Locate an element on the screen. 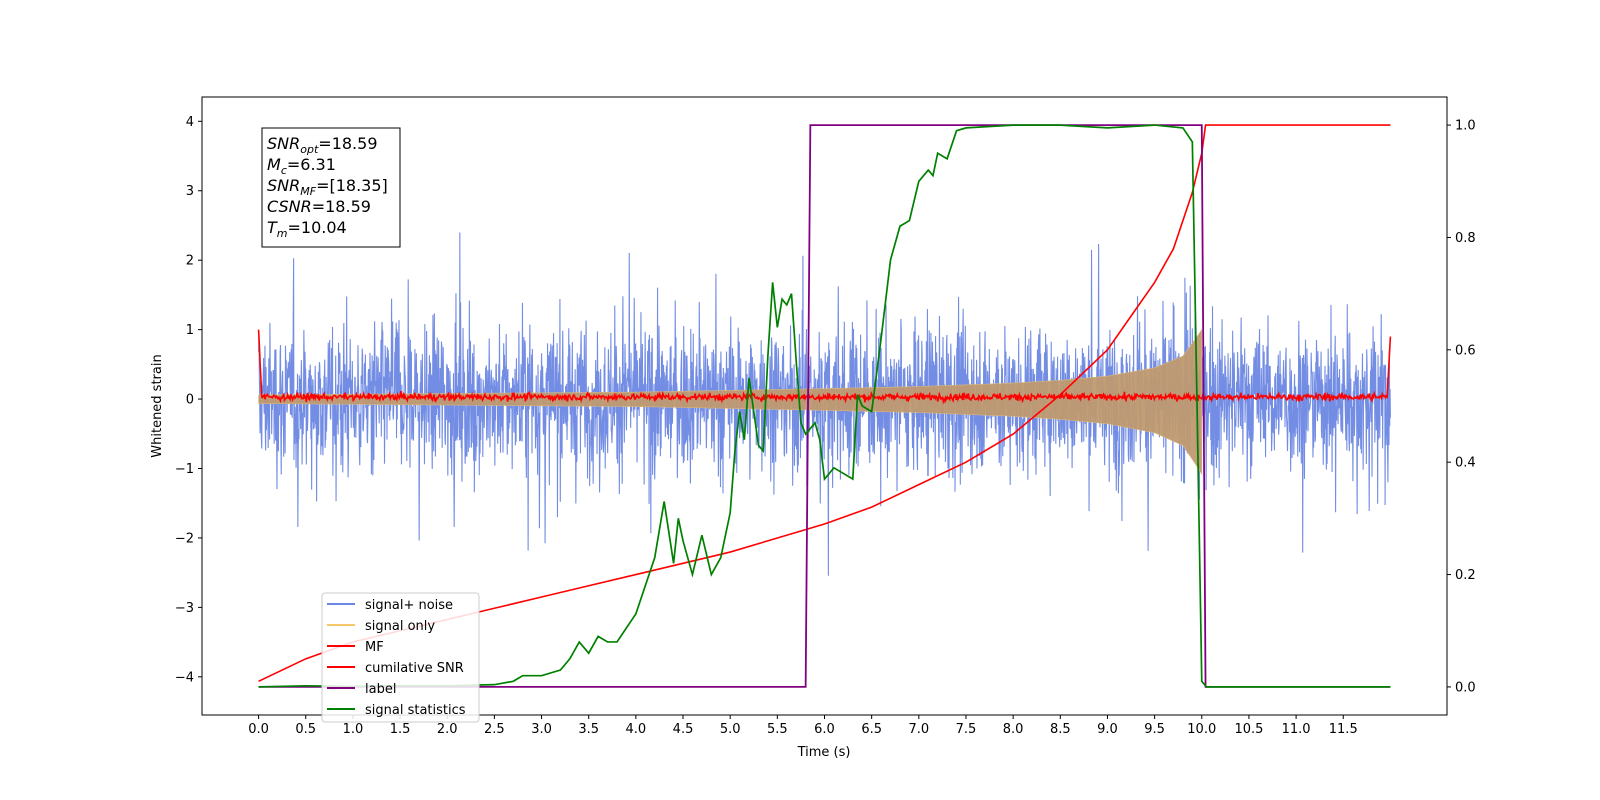  annotation-value: =10.04 is located at coordinates (317, 227).